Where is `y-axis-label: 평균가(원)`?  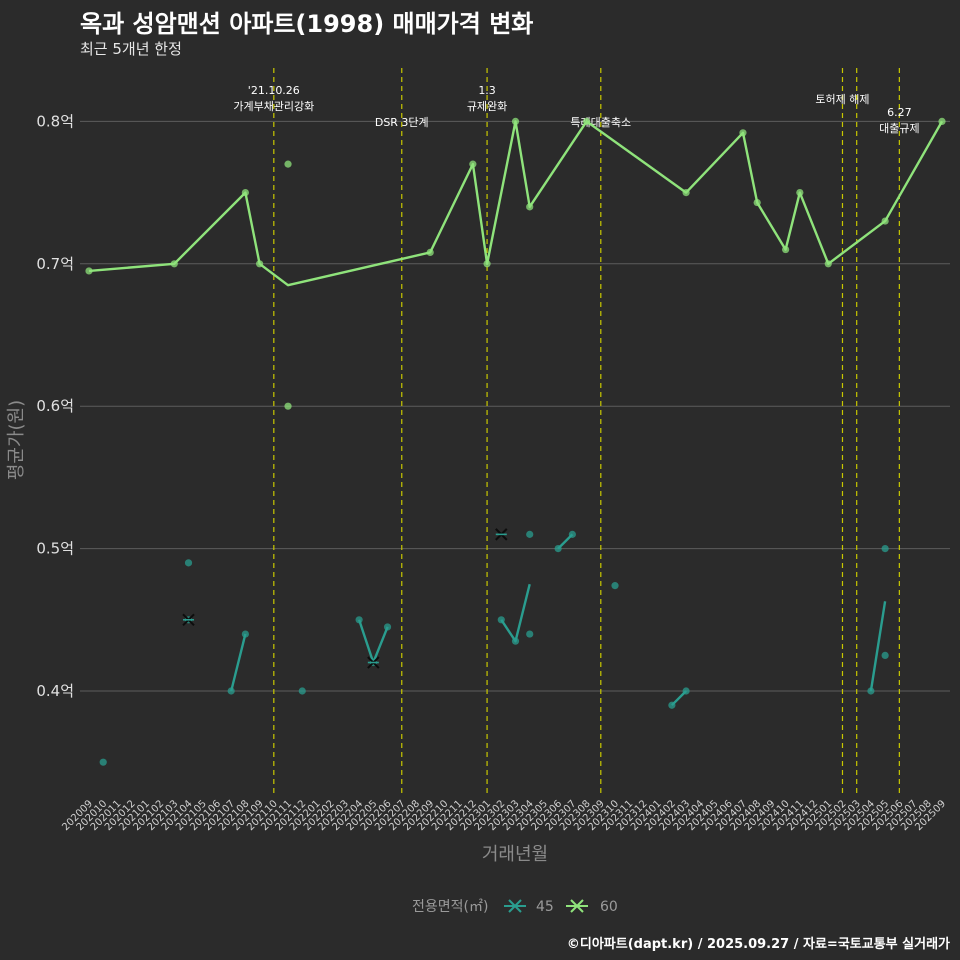 y-axis-label: 평균가(원) is located at coordinates (16, 440).